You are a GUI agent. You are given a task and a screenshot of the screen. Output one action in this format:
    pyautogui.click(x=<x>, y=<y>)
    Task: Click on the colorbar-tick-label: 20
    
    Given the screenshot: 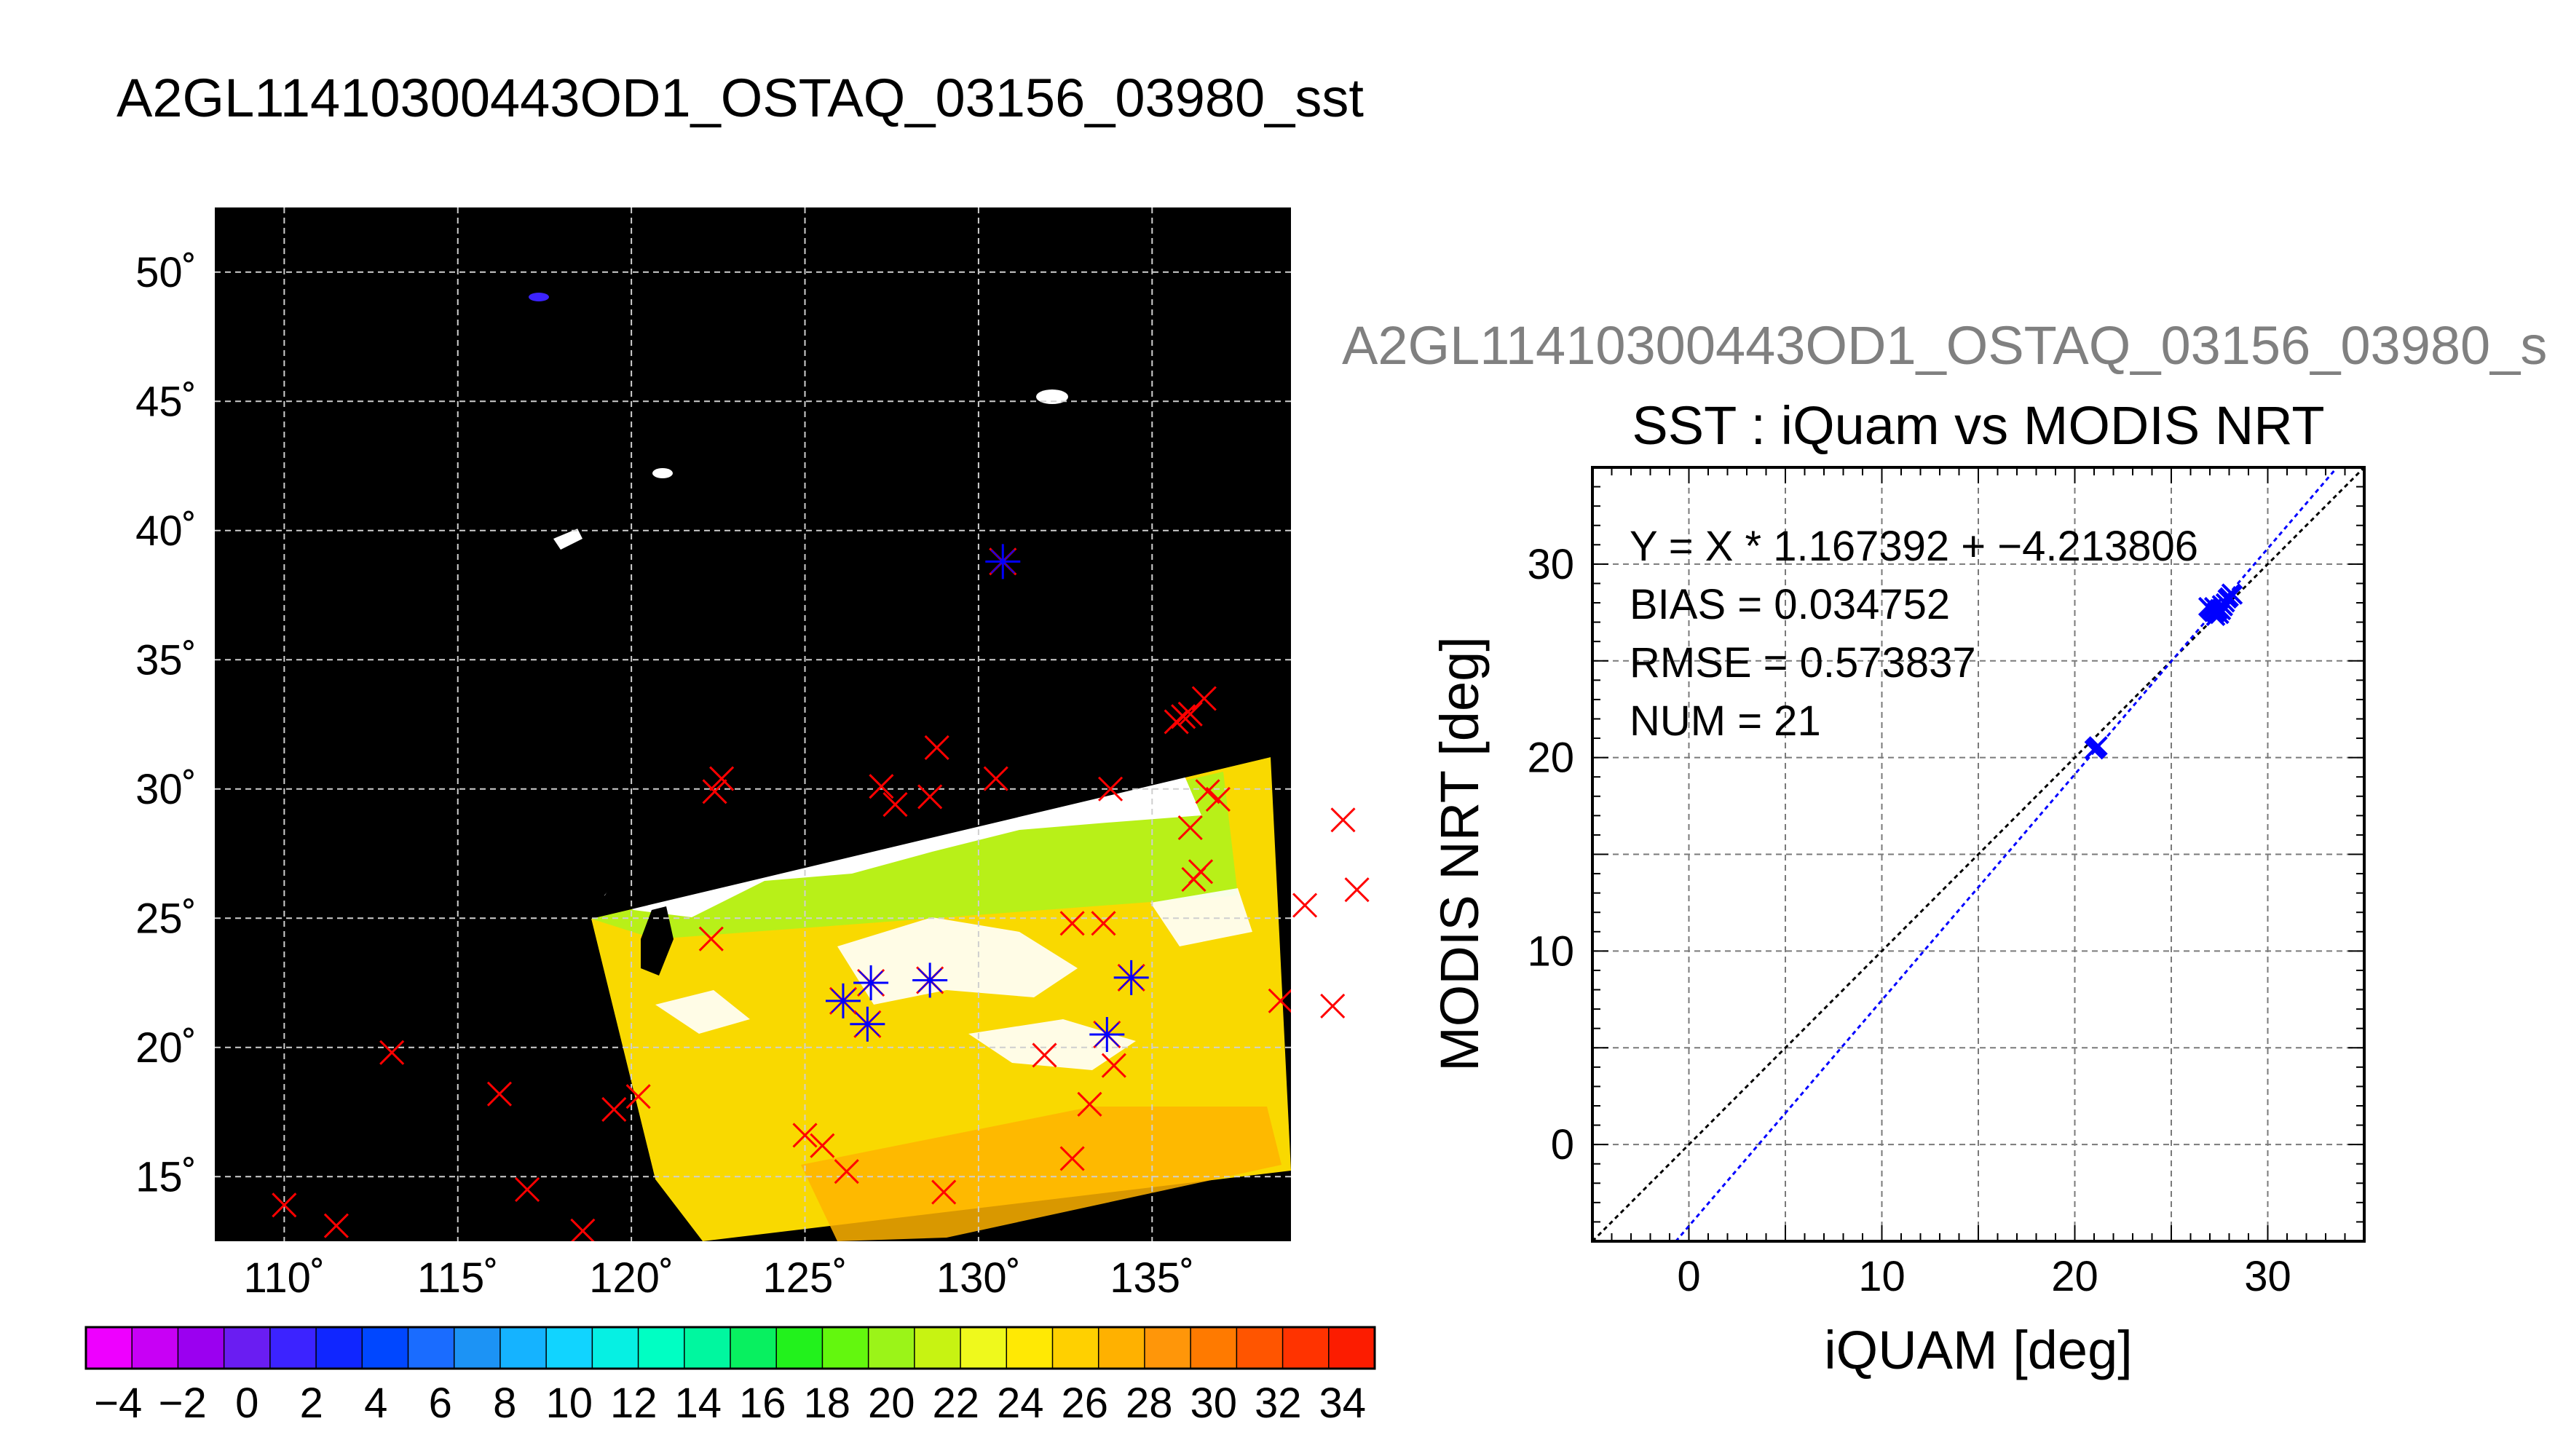 What is the action you would take?
    pyautogui.click(x=891, y=1403)
    